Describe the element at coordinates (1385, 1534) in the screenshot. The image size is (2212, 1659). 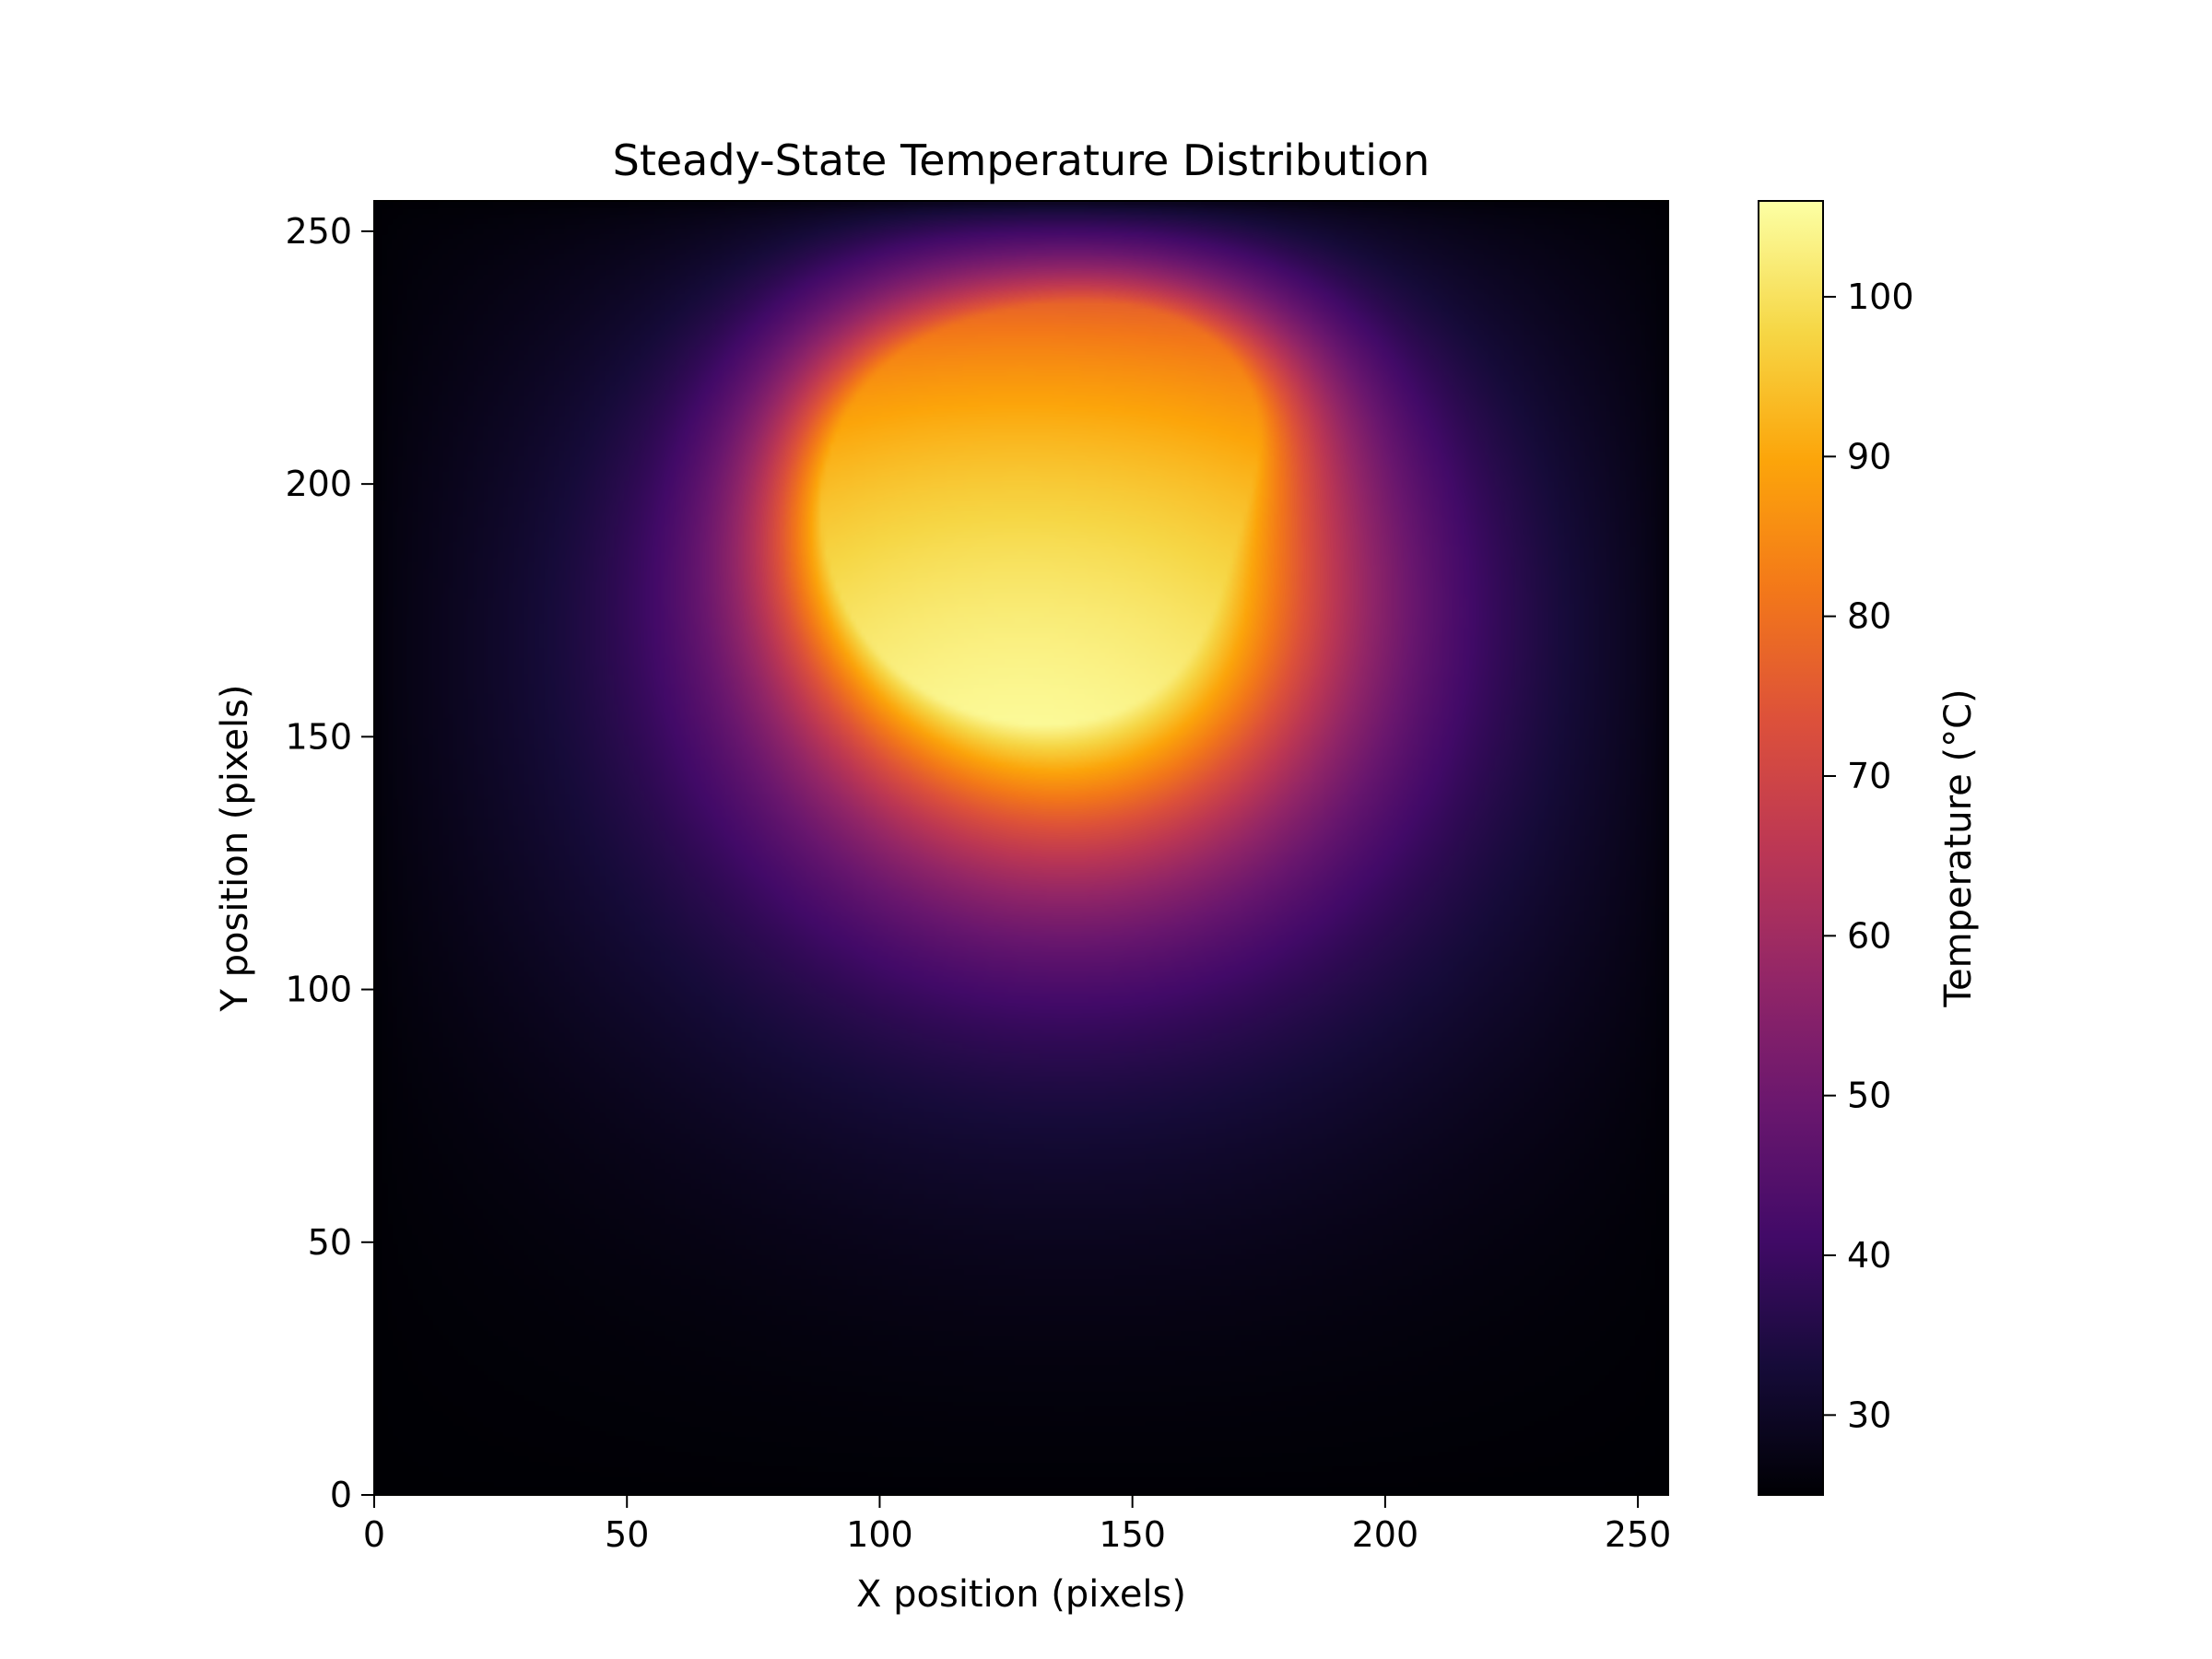
I see `x-tick-label: 200` at that location.